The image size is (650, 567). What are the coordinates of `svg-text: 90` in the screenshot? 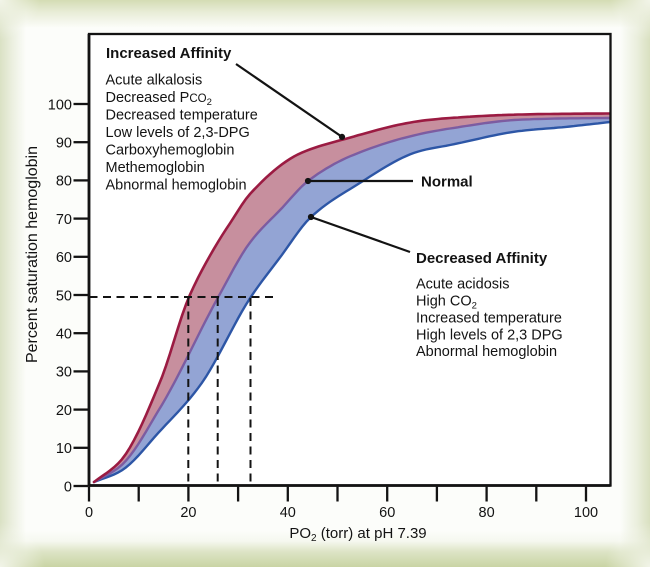 It's located at (64, 144).